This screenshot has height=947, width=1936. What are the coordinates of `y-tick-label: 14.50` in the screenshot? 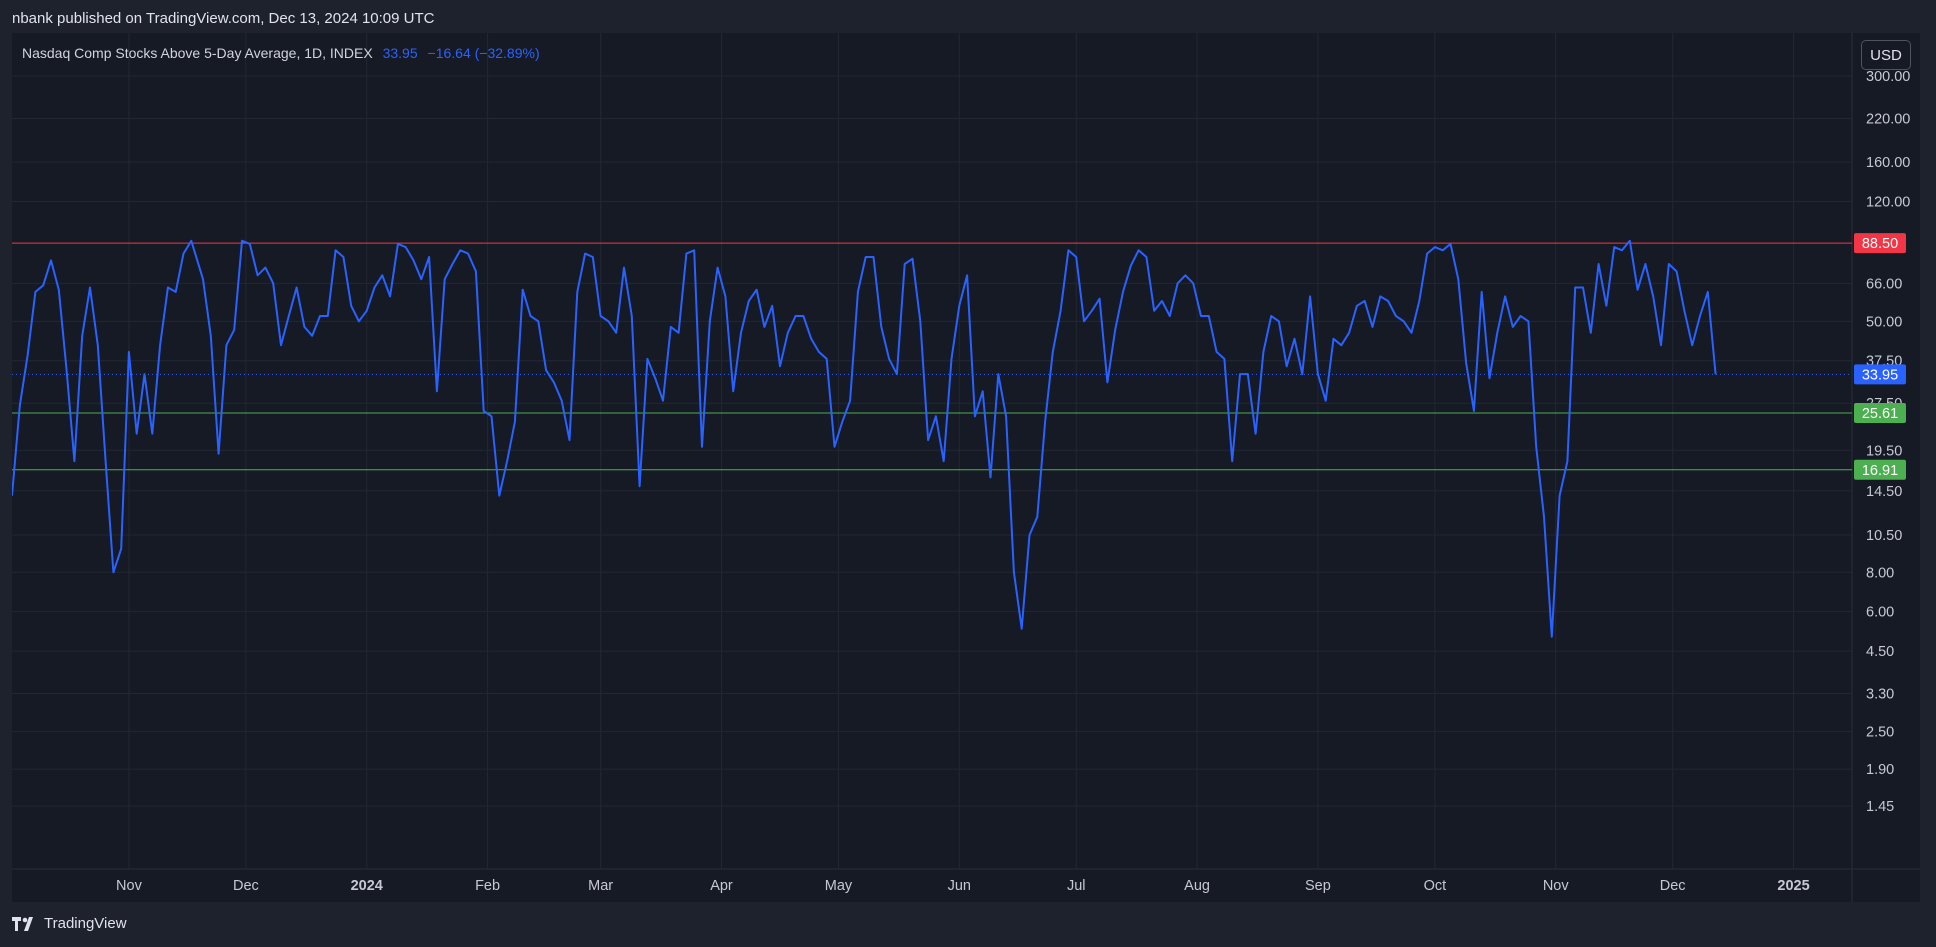 It's located at (1884, 492).